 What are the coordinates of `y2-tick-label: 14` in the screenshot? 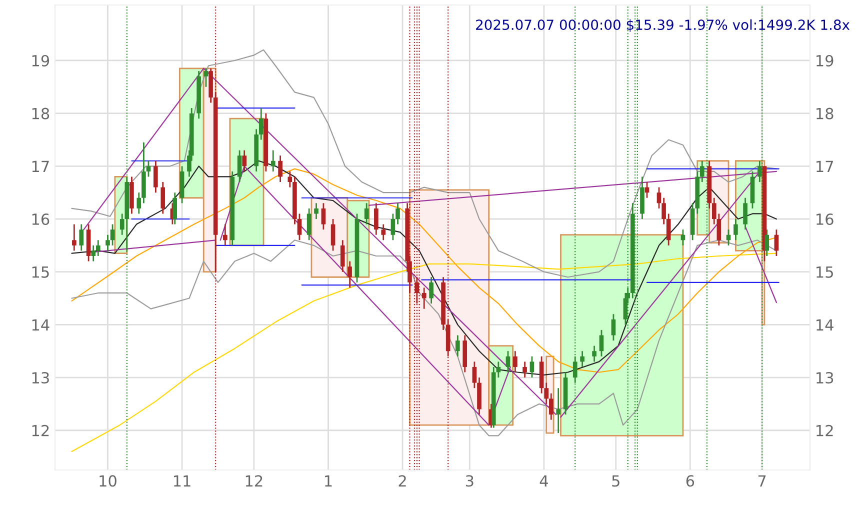 It's located at (825, 324).